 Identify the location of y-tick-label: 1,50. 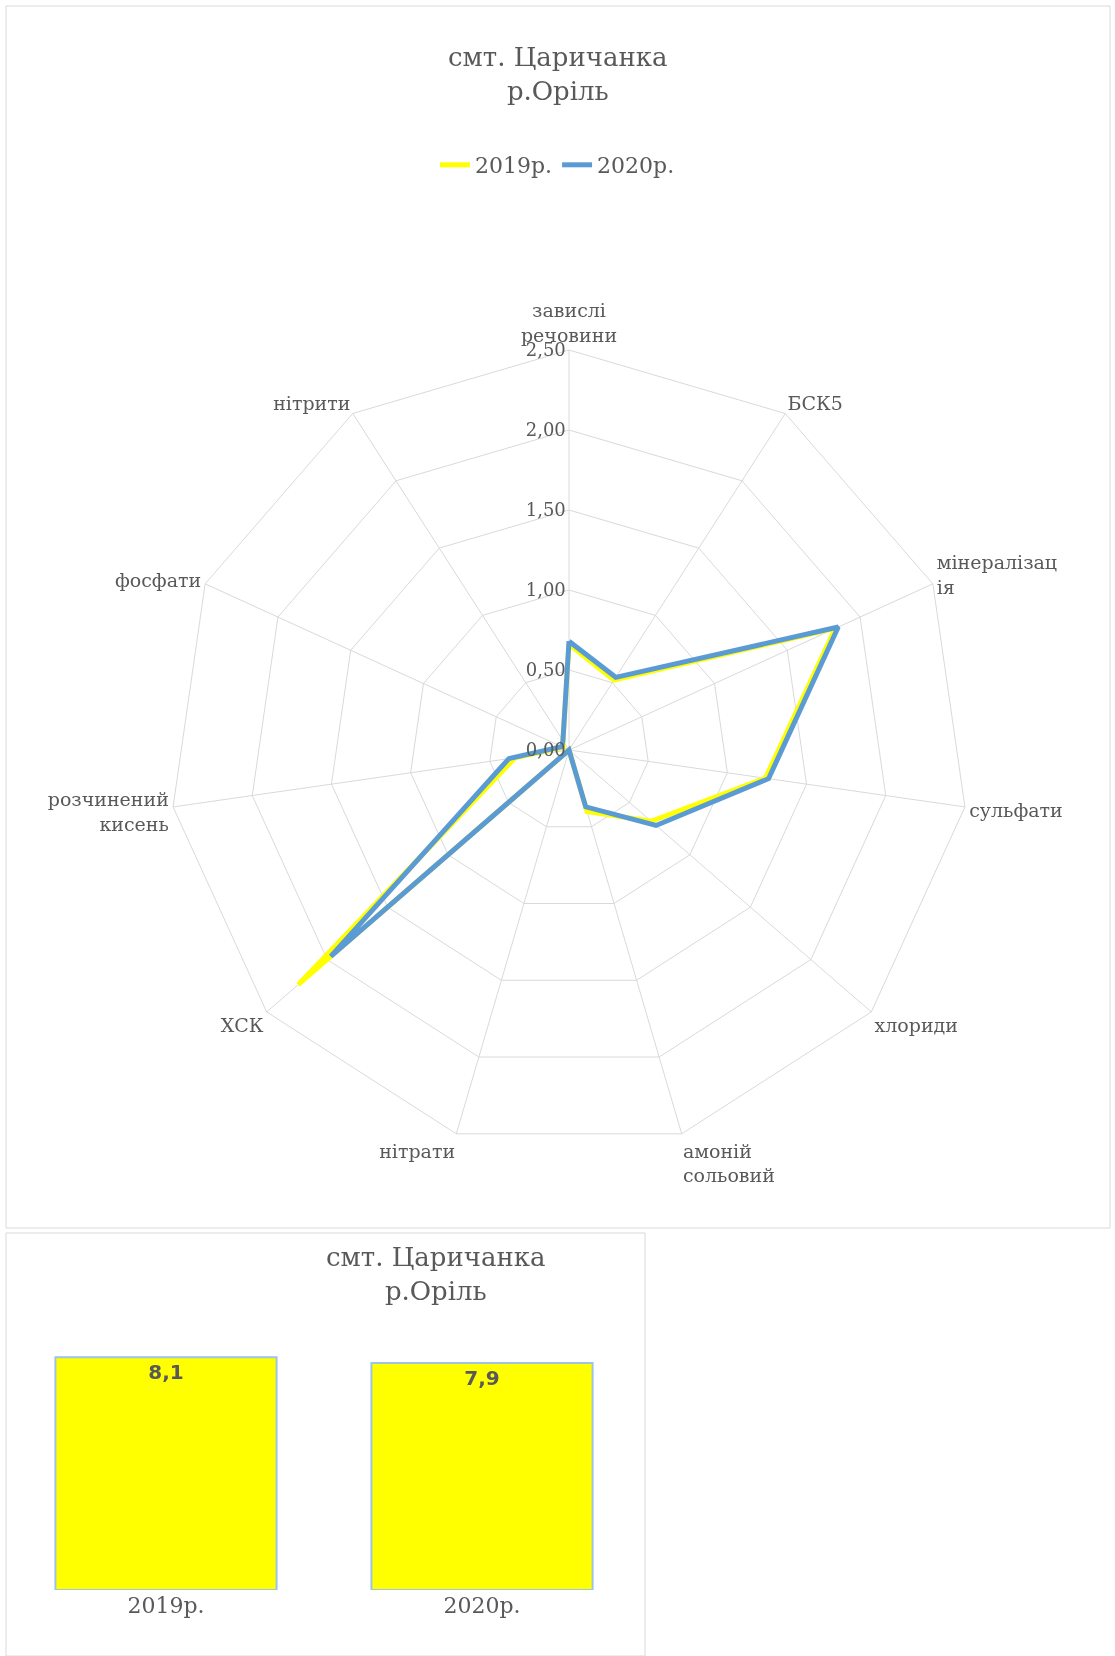
(545, 509).